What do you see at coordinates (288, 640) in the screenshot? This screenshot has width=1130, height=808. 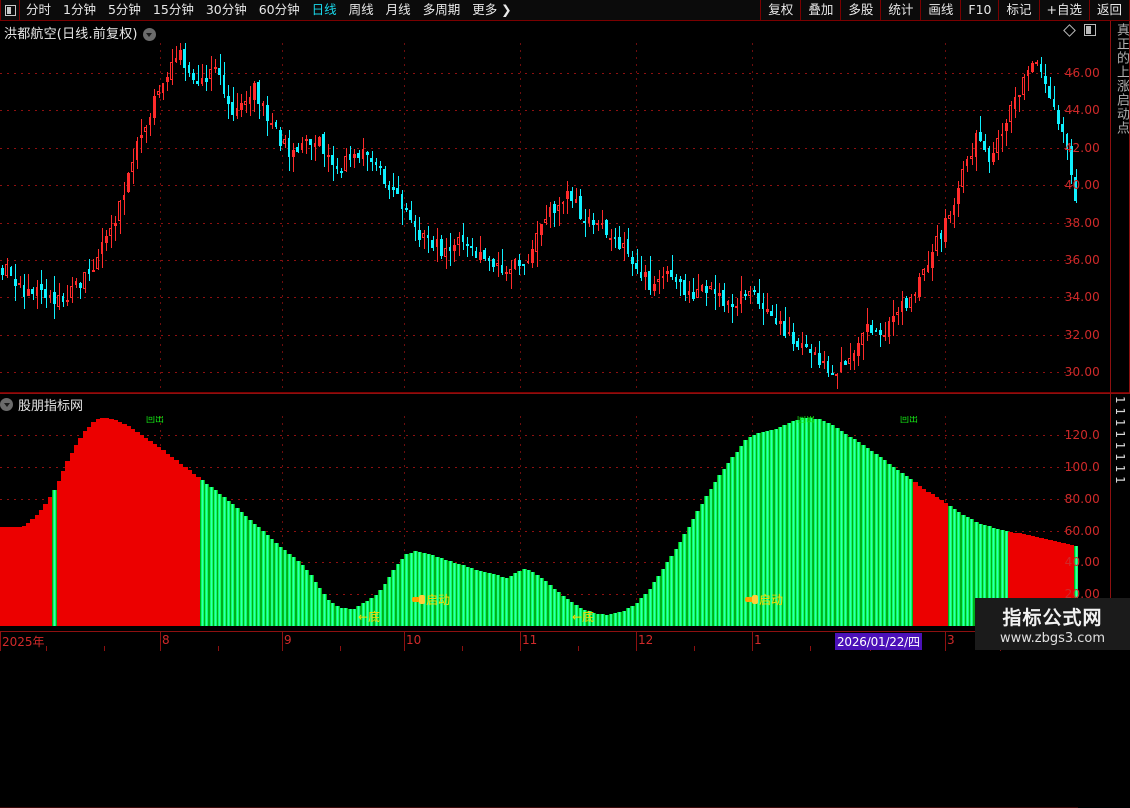 I see `date-tick-label: 9` at bounding box center [288, 640].